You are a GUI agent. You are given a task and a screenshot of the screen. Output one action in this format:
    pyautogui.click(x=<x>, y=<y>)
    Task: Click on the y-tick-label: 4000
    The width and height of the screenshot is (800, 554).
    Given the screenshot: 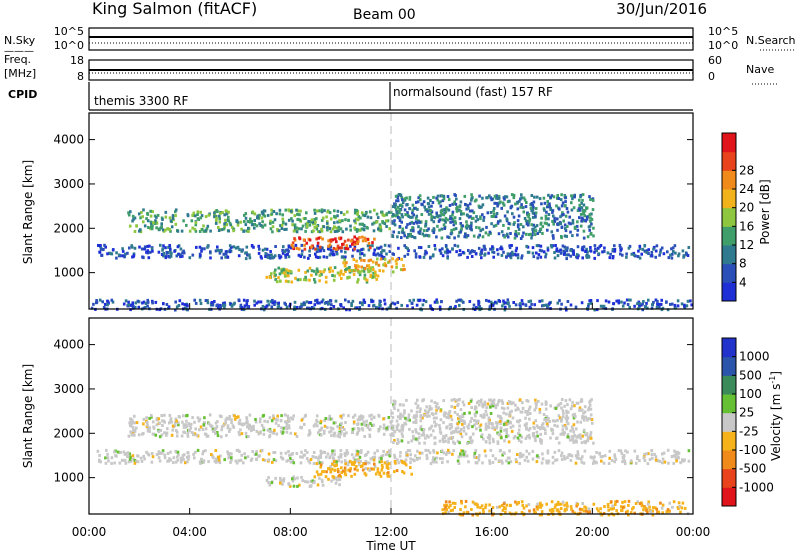 What is the action you would take?
    pyautogui.click(x=68, y=140)
    